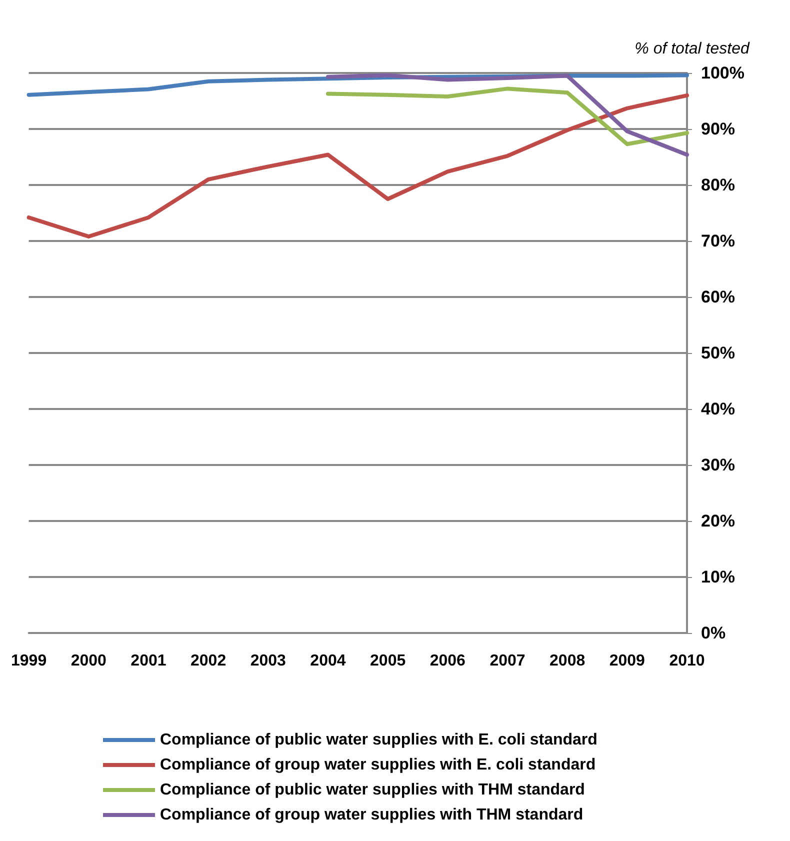 The width and height of the screenshot is (790, 841). I want to click on y-tick-label: 30%, so click(718, 465).